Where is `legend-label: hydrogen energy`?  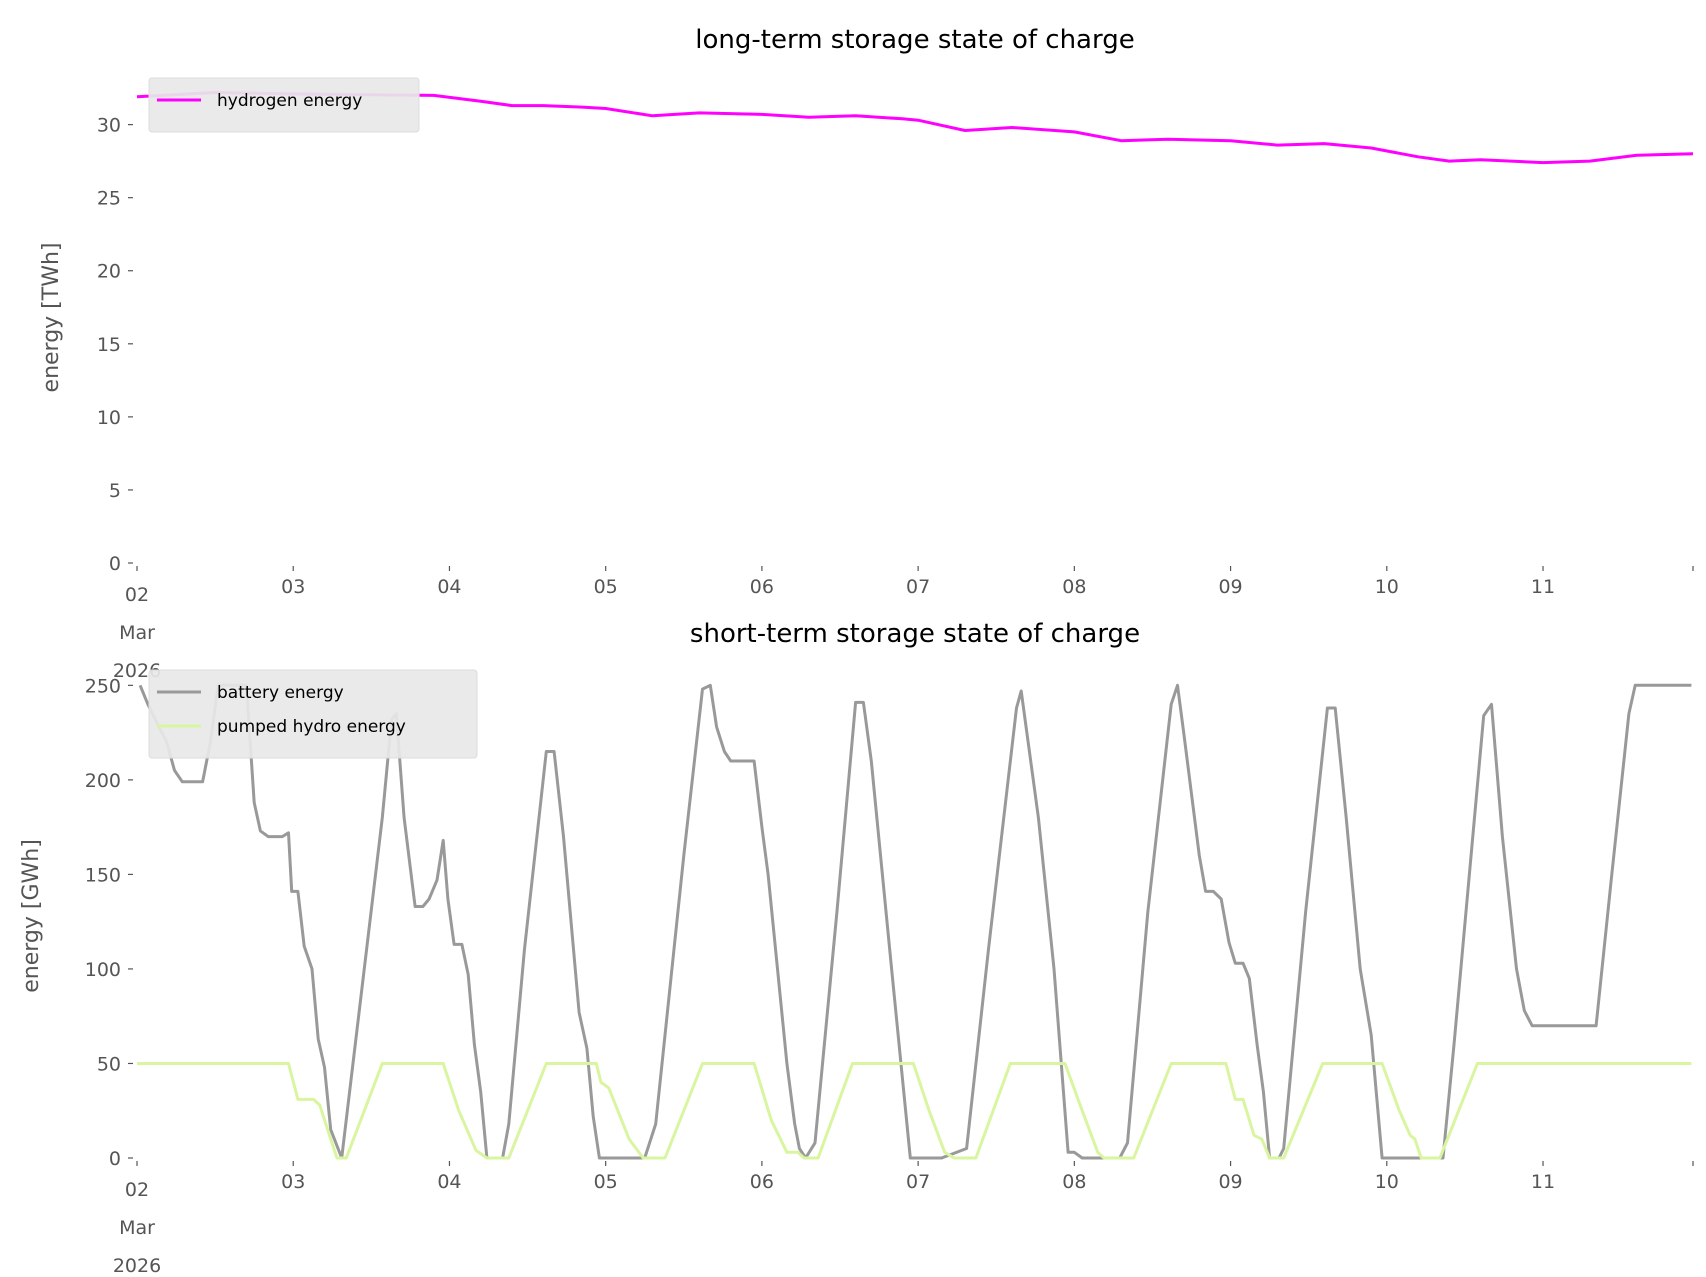
legend-label: hydrogen energy is located at coordinates (289, 101).